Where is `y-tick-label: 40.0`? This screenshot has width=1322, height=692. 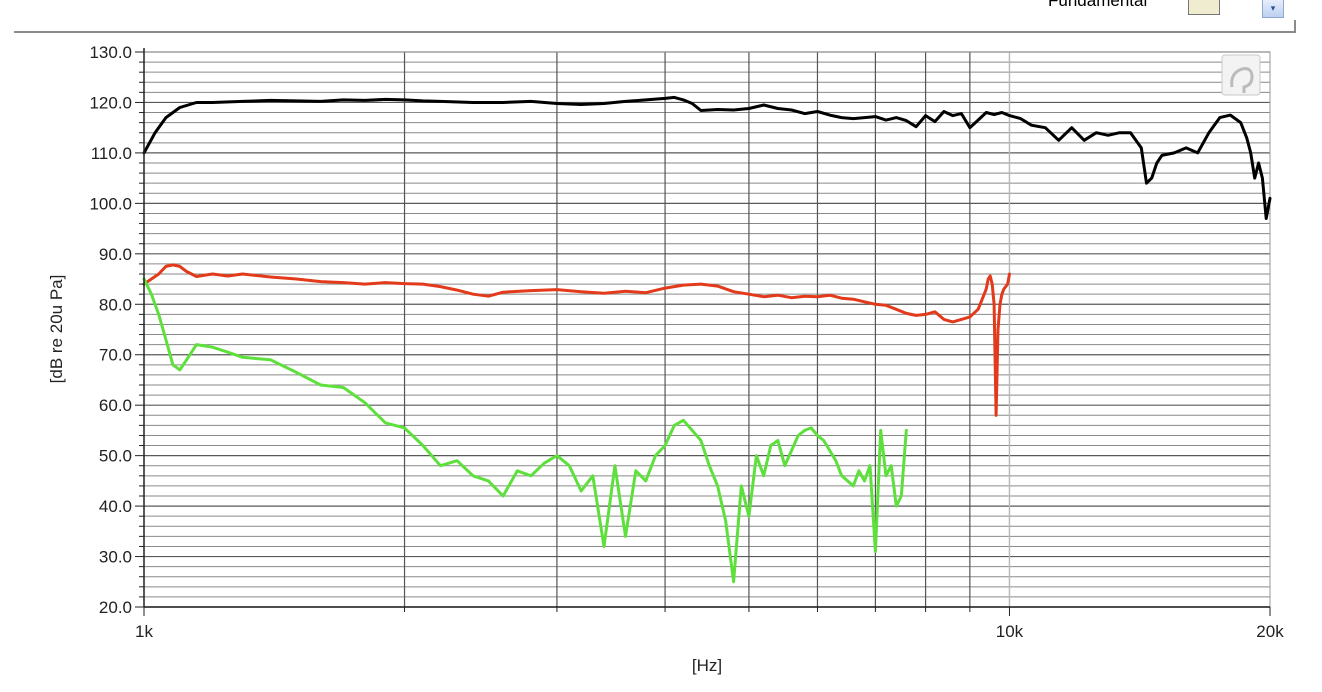 y-tick-label: 40.0 is located at coordinates (115, 506).